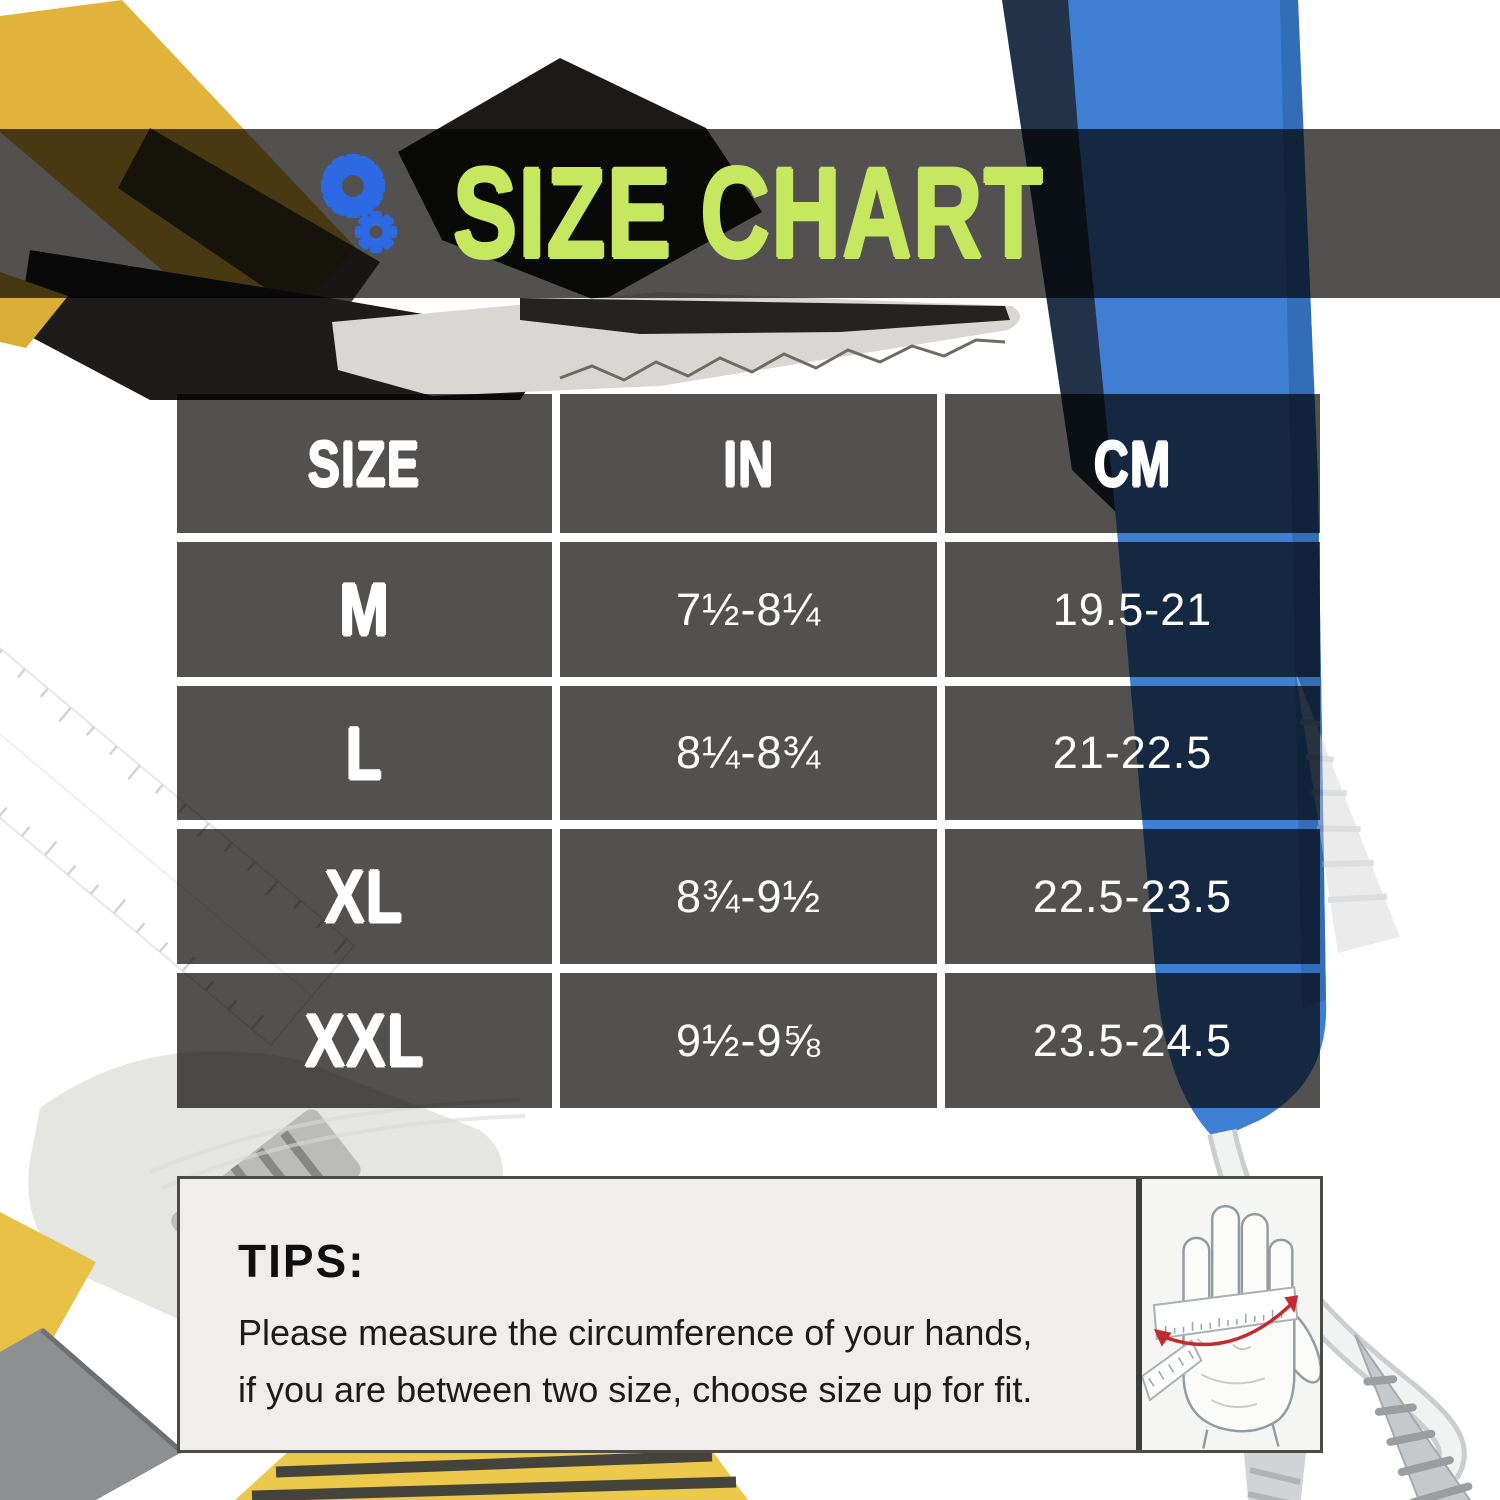 The width and height of the screenshot is (1500, 1500). I want to click on size-cell-l: L, so click(364, 753).